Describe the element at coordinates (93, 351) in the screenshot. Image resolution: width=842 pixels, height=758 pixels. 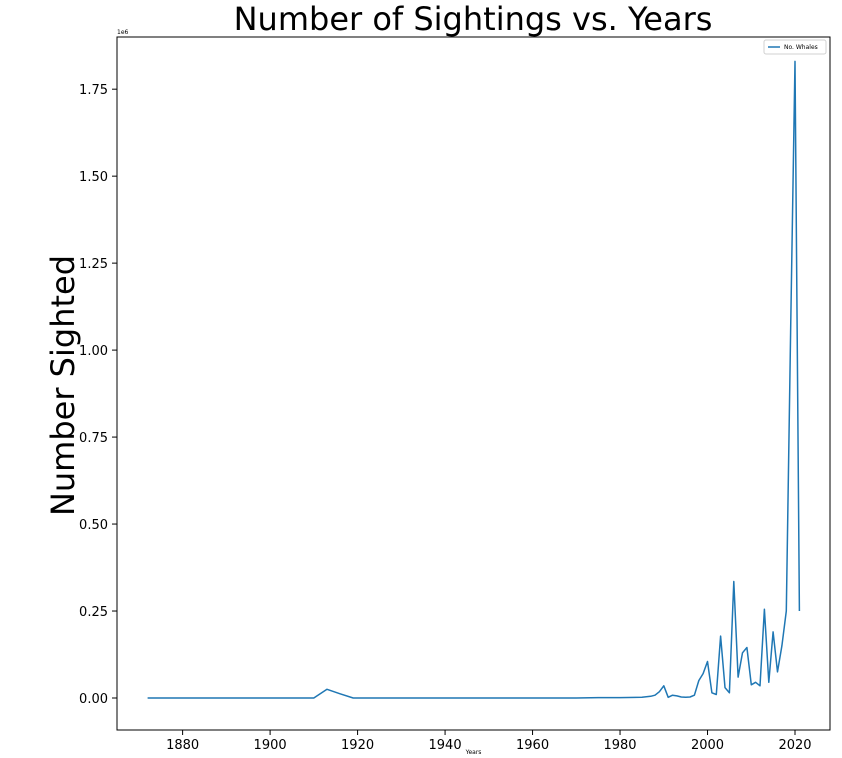
I see `y-tick-label: 1.00` at that location.